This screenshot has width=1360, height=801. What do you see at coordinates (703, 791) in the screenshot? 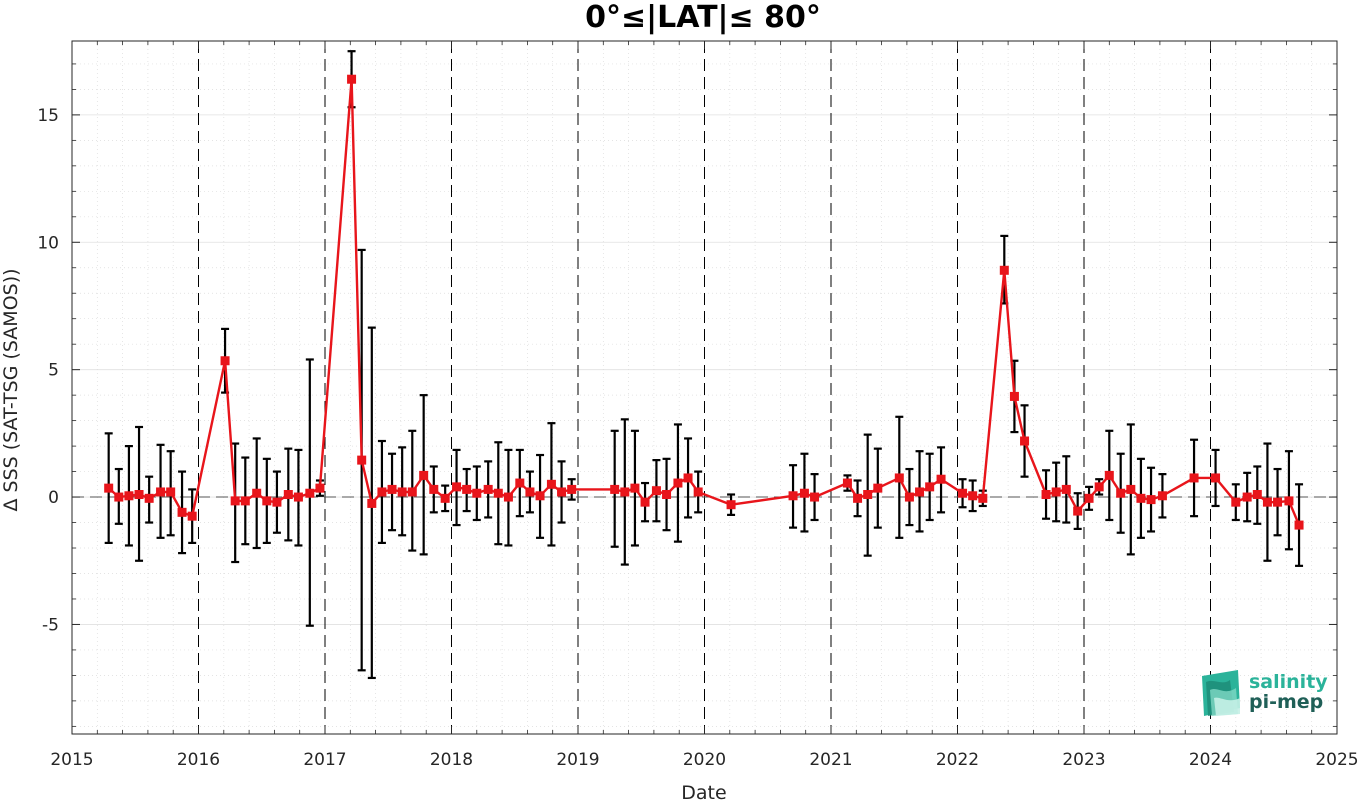
I see `x-axis-label: Date` at bounding box center [703, 791].